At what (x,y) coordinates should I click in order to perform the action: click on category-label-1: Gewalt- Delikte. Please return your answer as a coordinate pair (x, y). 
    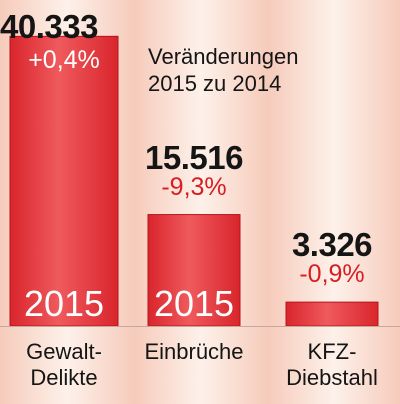
    Looking at the image, I should click on (64, 365).